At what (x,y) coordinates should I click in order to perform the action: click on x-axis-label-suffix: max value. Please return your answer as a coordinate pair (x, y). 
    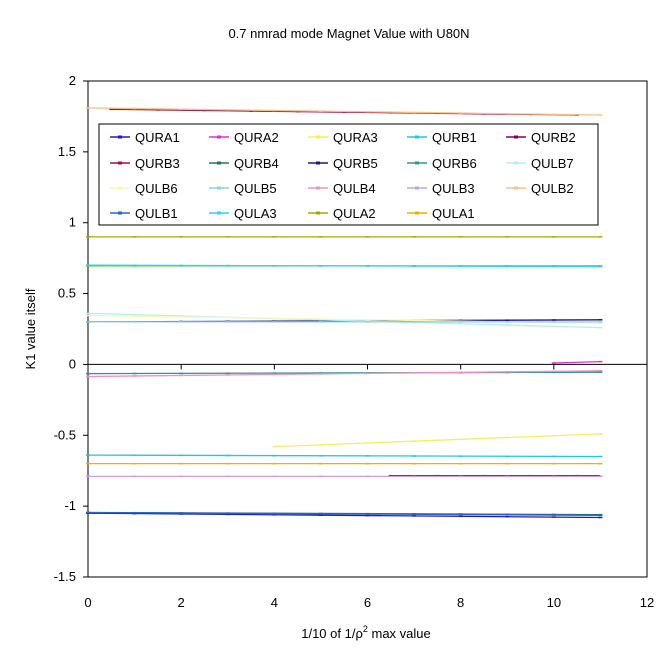
    Looking at the image, I should click on (399, 633).